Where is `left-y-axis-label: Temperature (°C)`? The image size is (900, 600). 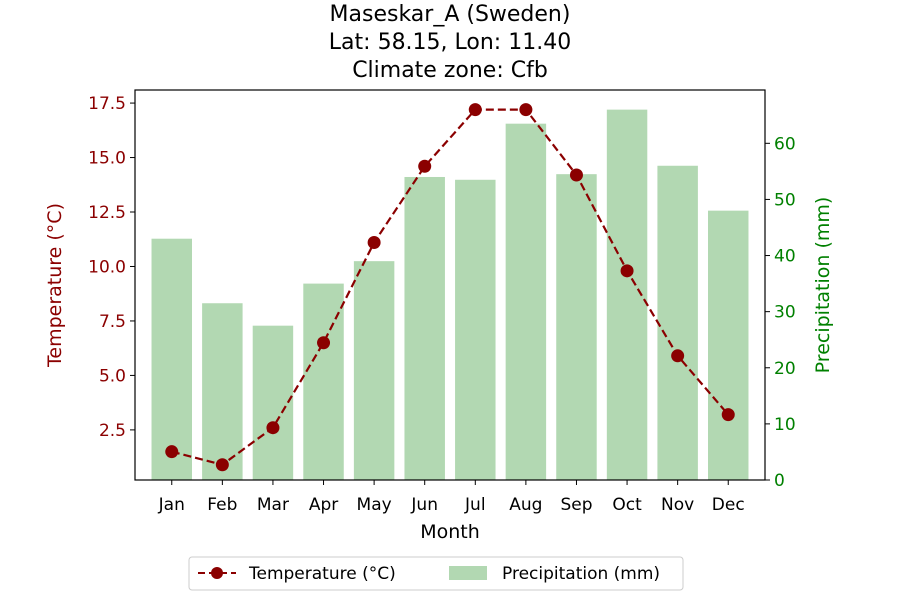 left-y-axis-label: Temperature (°C) is located at coordinates (55, 285).